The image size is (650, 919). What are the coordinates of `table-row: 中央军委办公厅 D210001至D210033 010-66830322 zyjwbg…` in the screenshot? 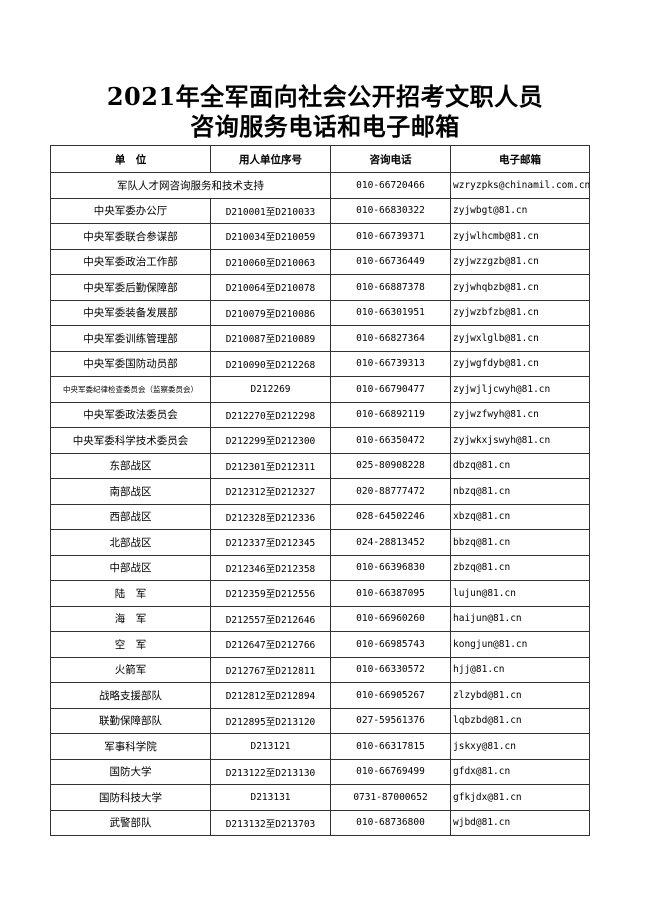 It's located at (320, 210).